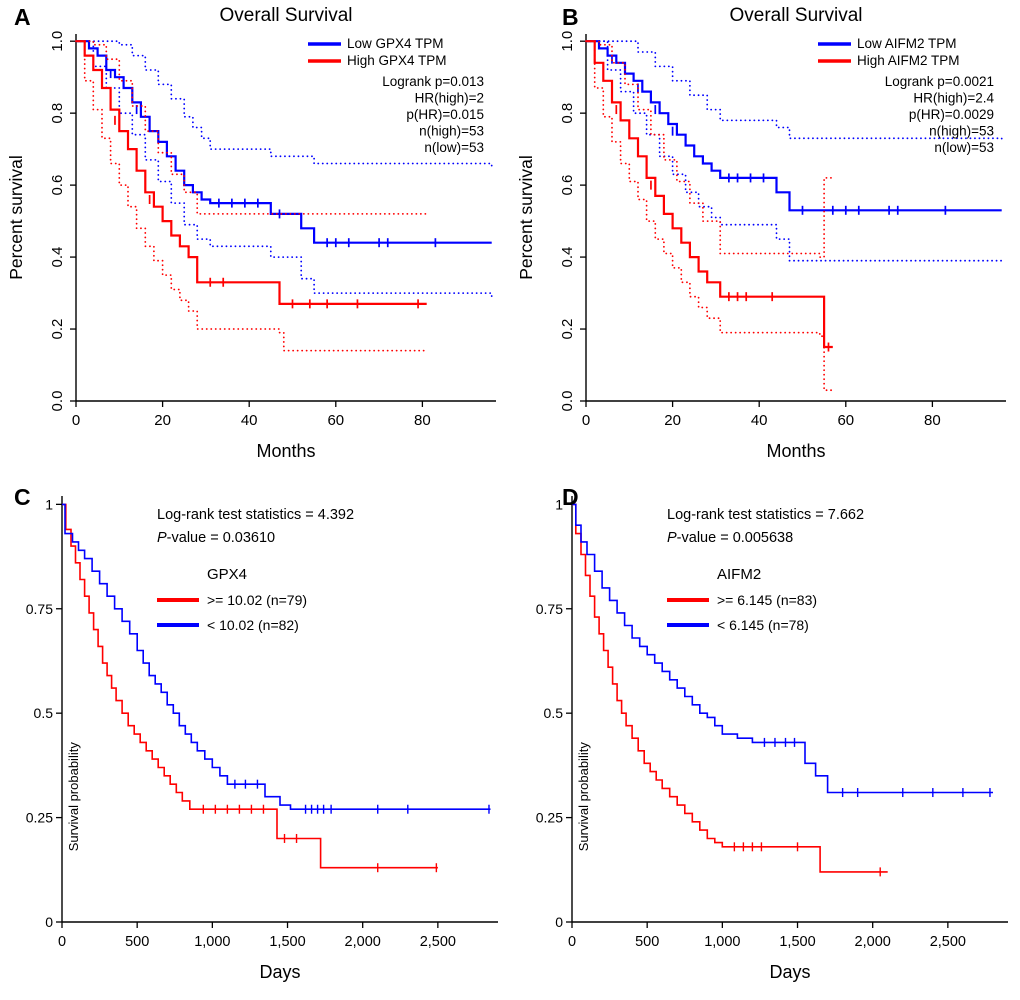  Describe the element at coordinates (572, 221) in the screenshot. I see `y-tick-labels: 0.0 0.2 0.4 0.6 0.8 1.0` at that location.